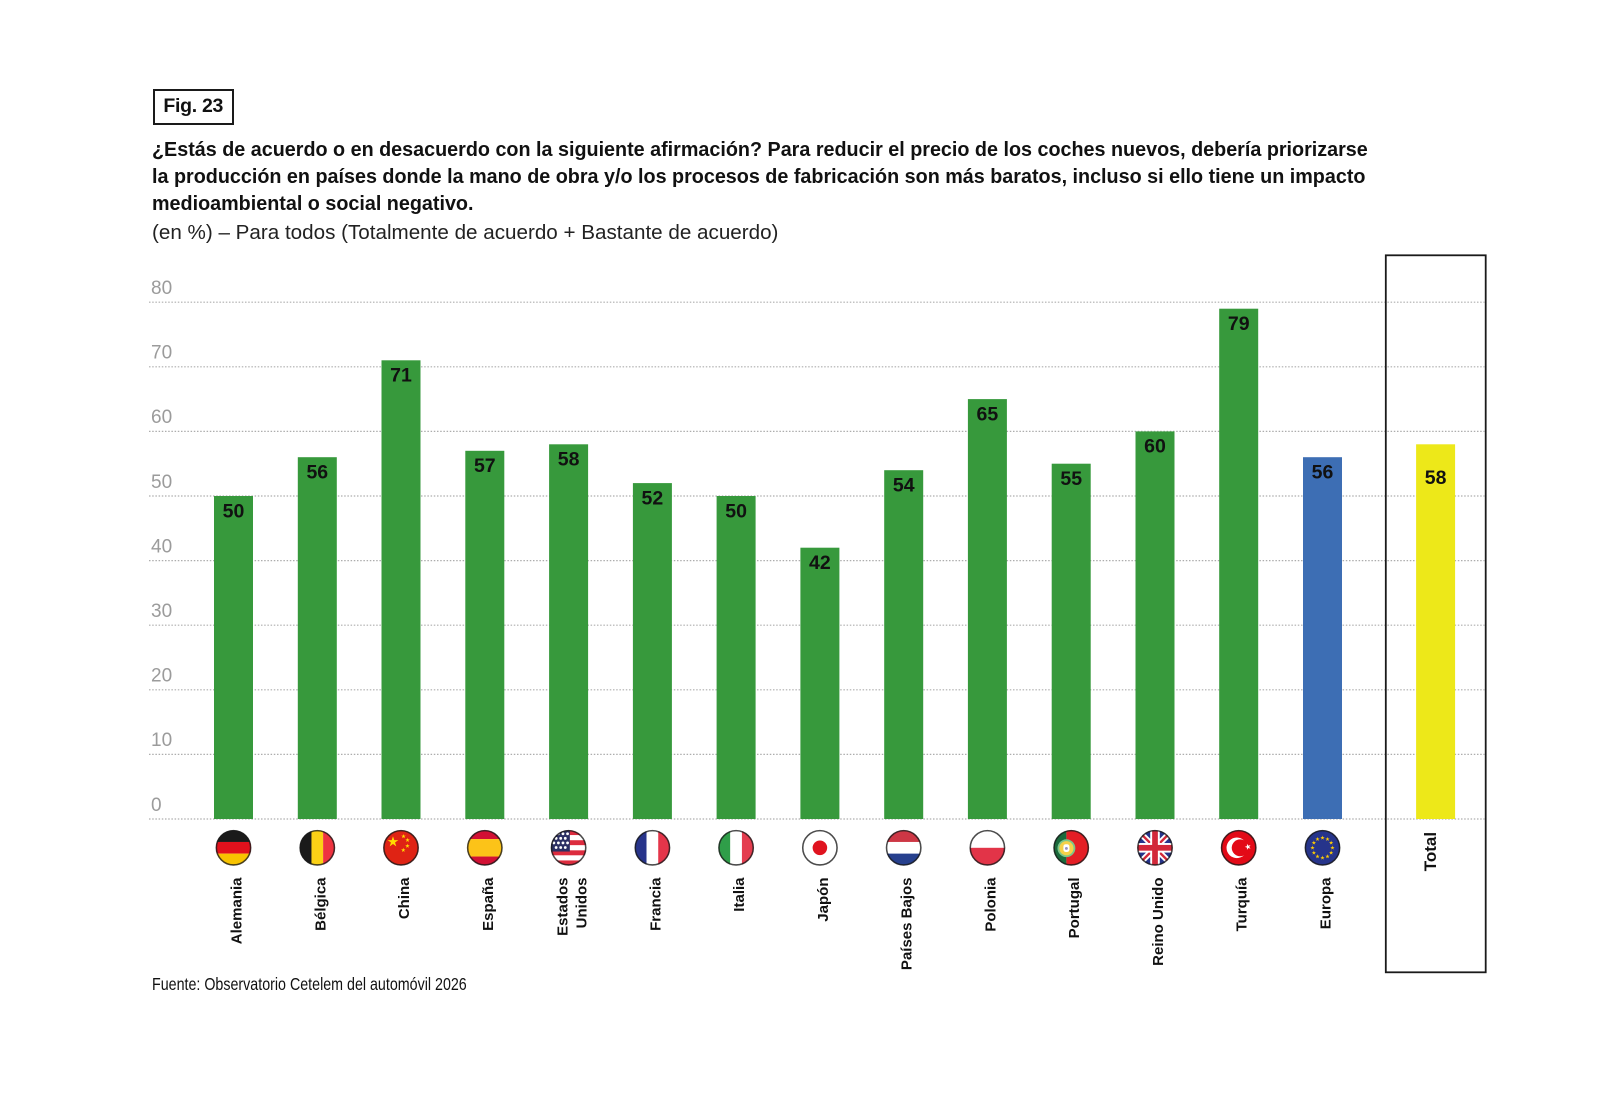 Image resolution: width=1600 pixels, height=1117 pixels. Describe the element at coordinates (988, 414) in the screenshot. I see `svg-text: 65` at that location.